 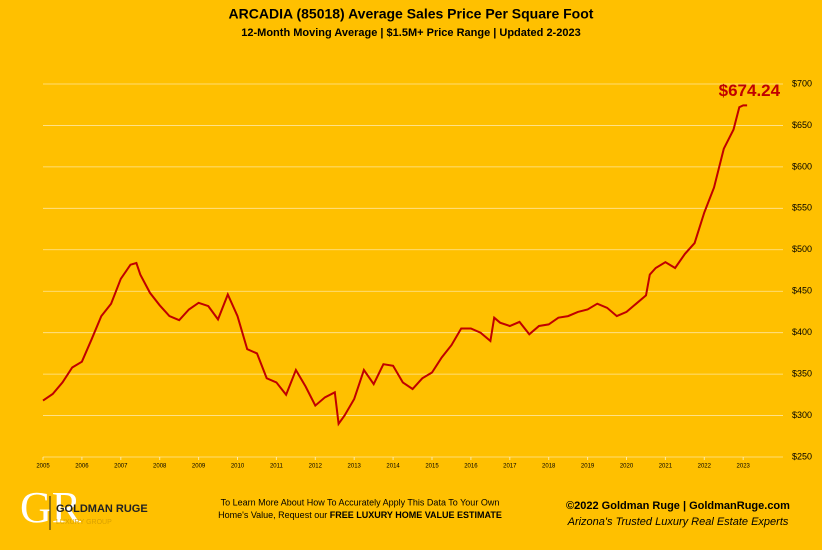 I want to click on x-tick-label: 2014, so click(x=393, y=467).